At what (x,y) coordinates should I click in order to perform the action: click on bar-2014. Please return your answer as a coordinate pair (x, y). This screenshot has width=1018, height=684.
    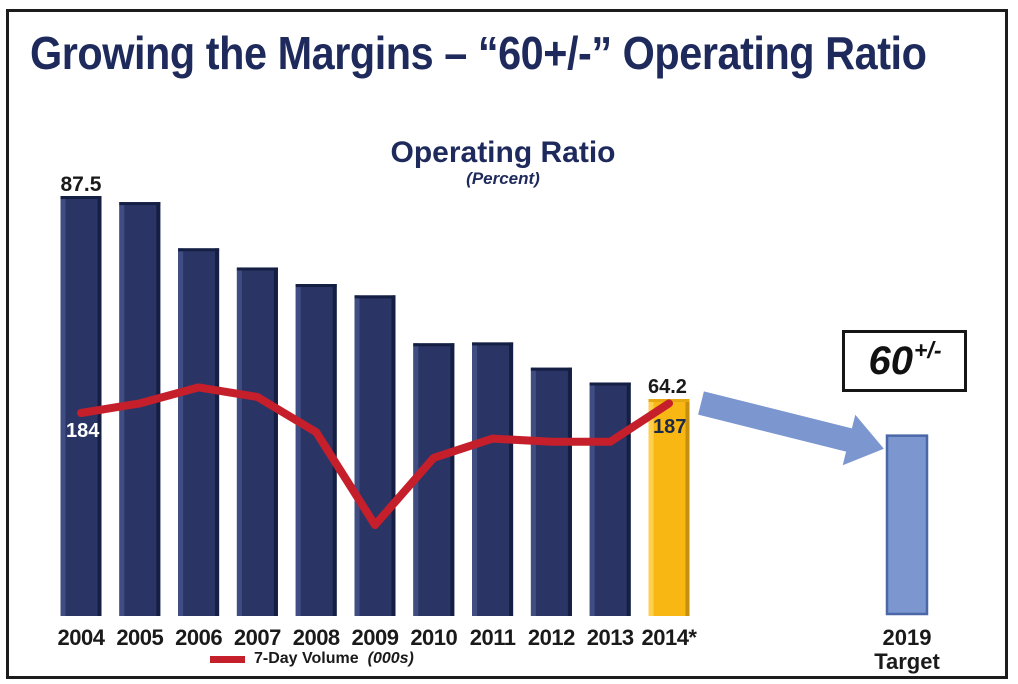
    Looking at the image, I should click on (669, 507).